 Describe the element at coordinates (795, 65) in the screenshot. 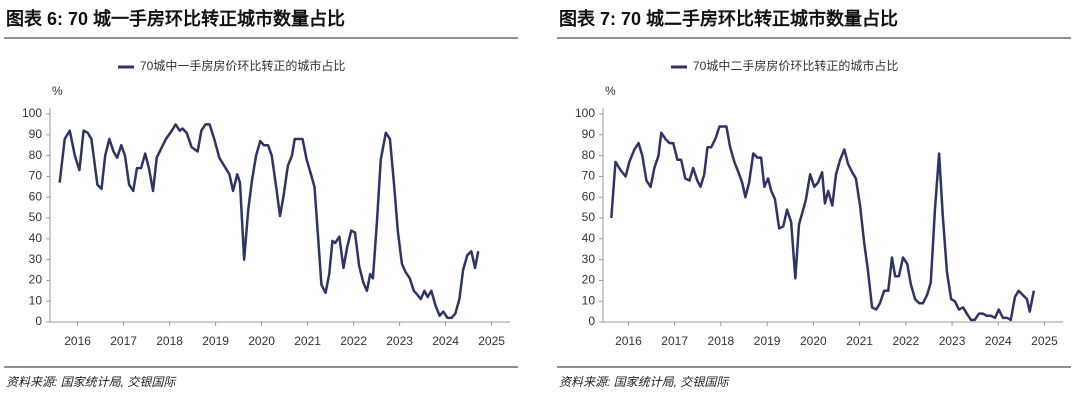

I see `legend-label: 70城中二手房房价环比转正的城市占比` at that location.